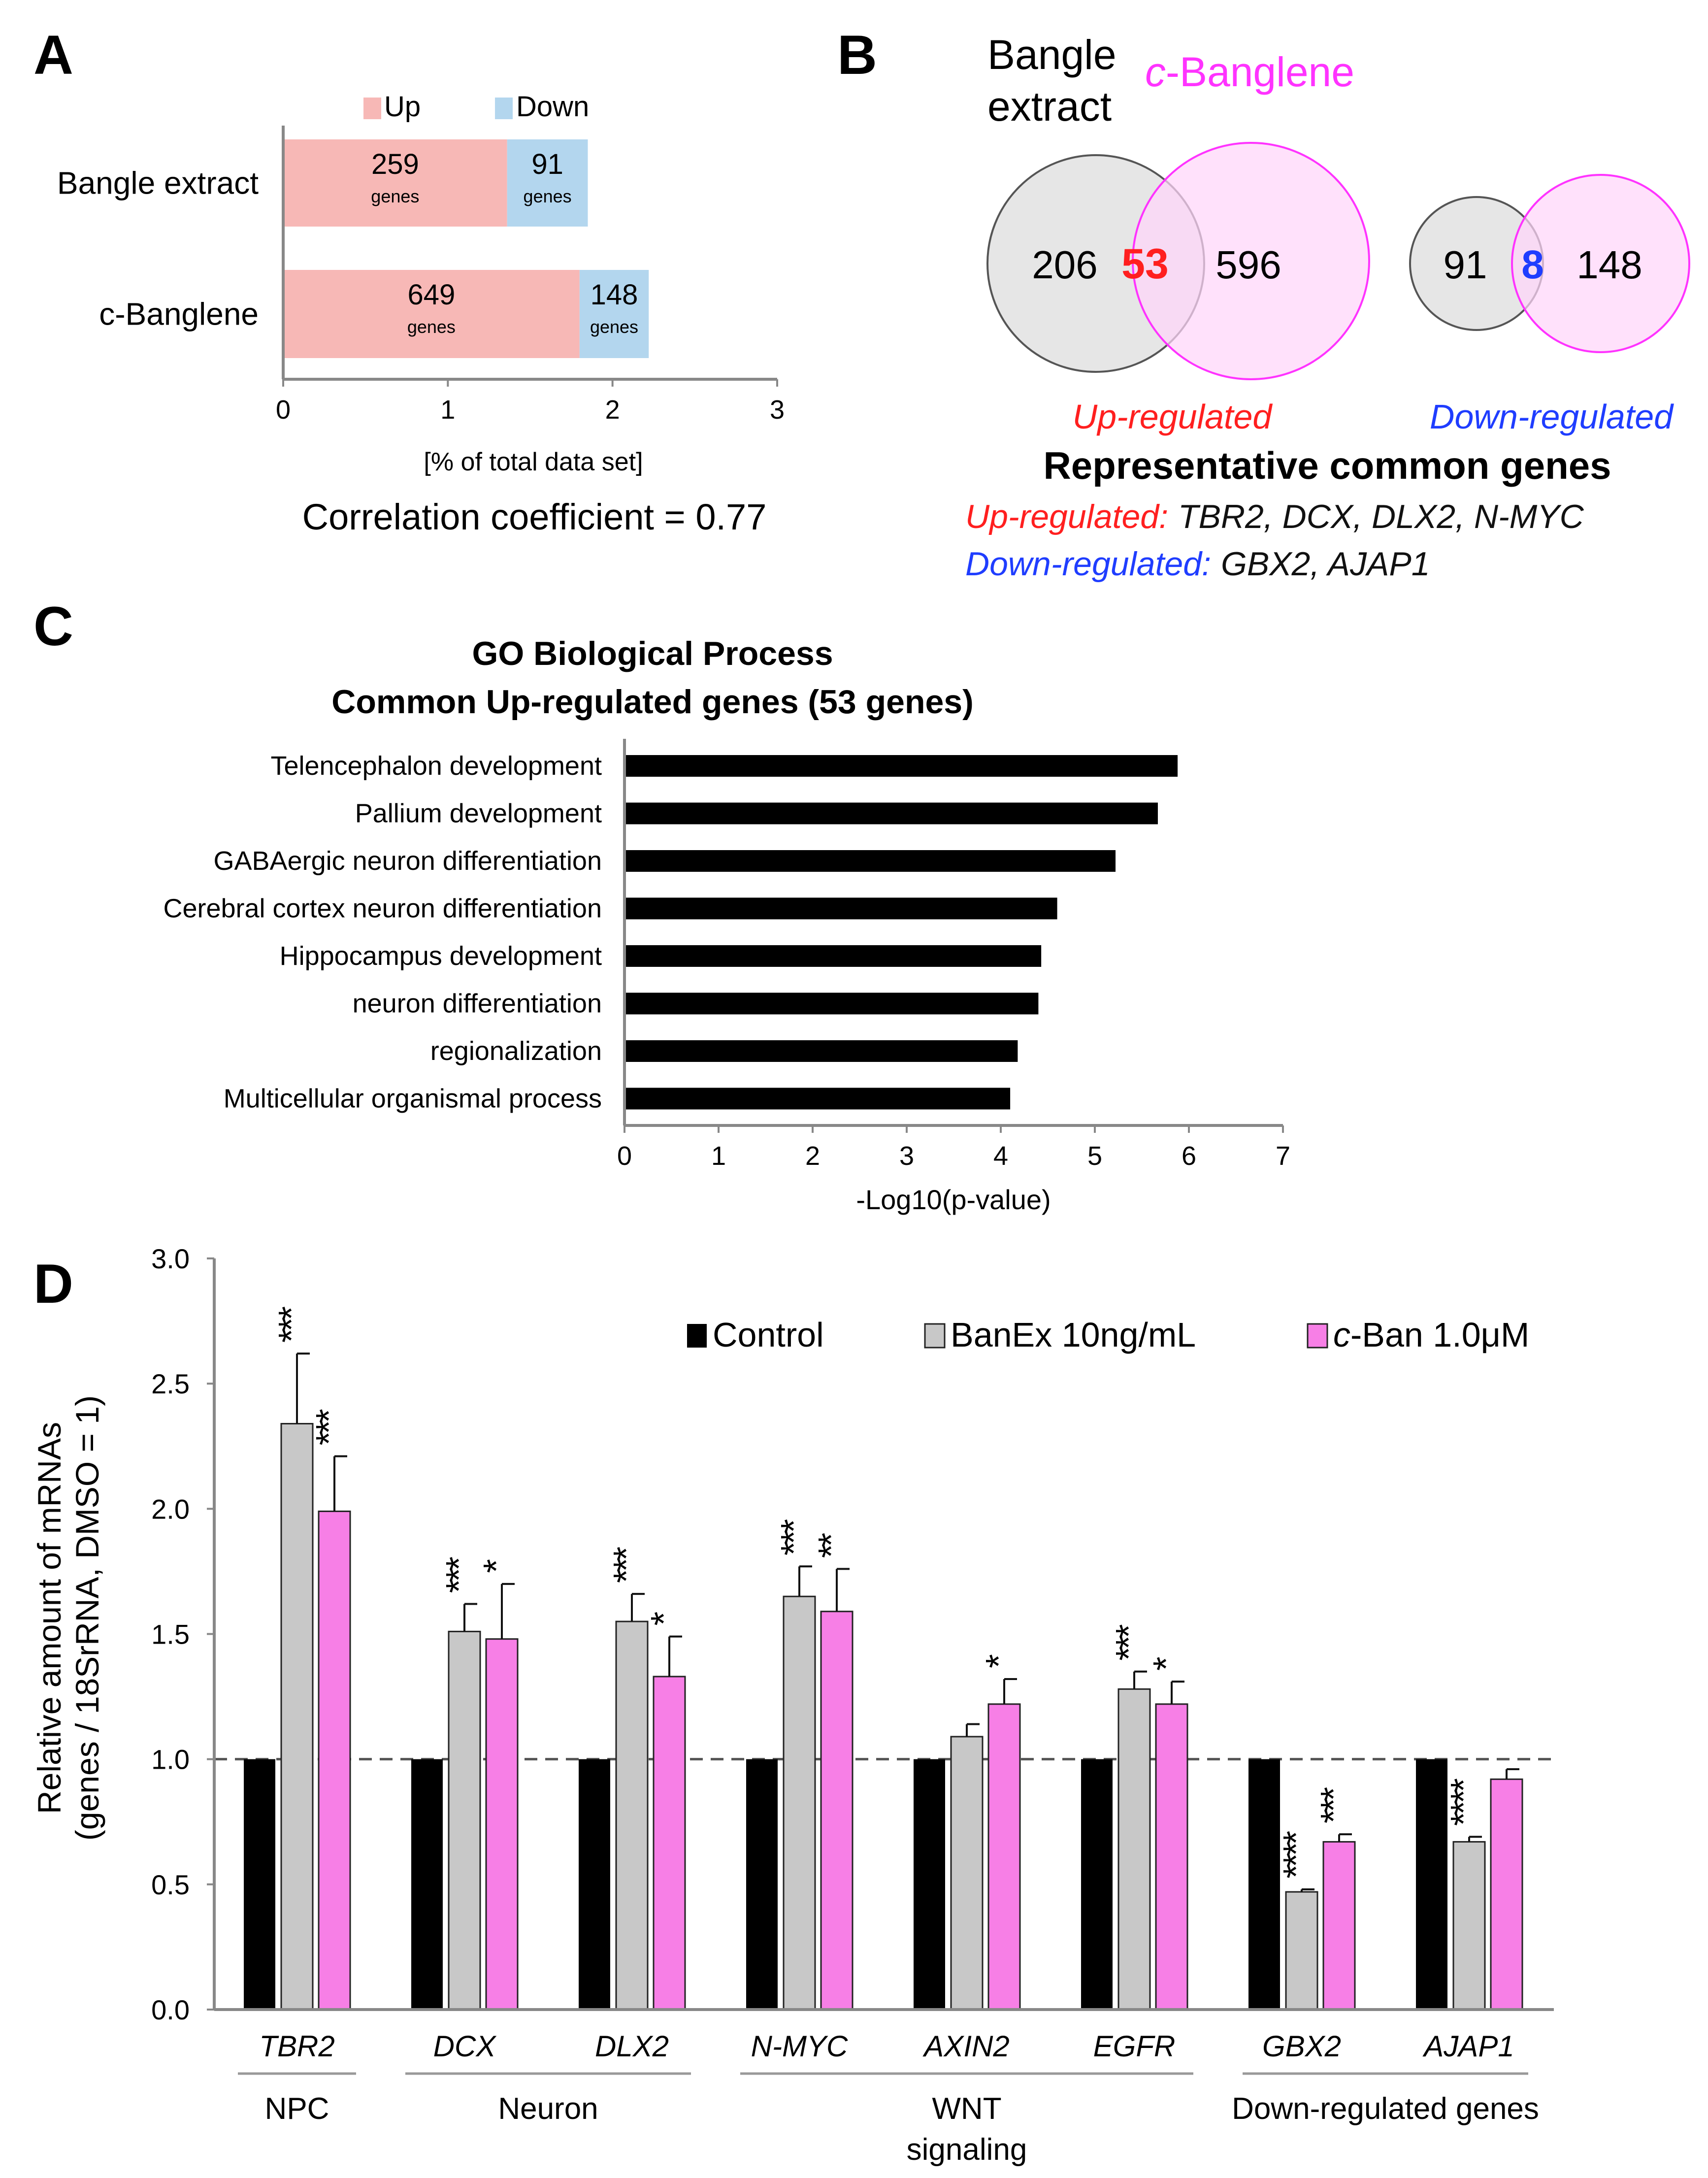 The image size is (1708, 2178). Describe the element at coordinates (1173, 416) in the screenshot. I see `venn-up-label: Up-regulated` at that location.